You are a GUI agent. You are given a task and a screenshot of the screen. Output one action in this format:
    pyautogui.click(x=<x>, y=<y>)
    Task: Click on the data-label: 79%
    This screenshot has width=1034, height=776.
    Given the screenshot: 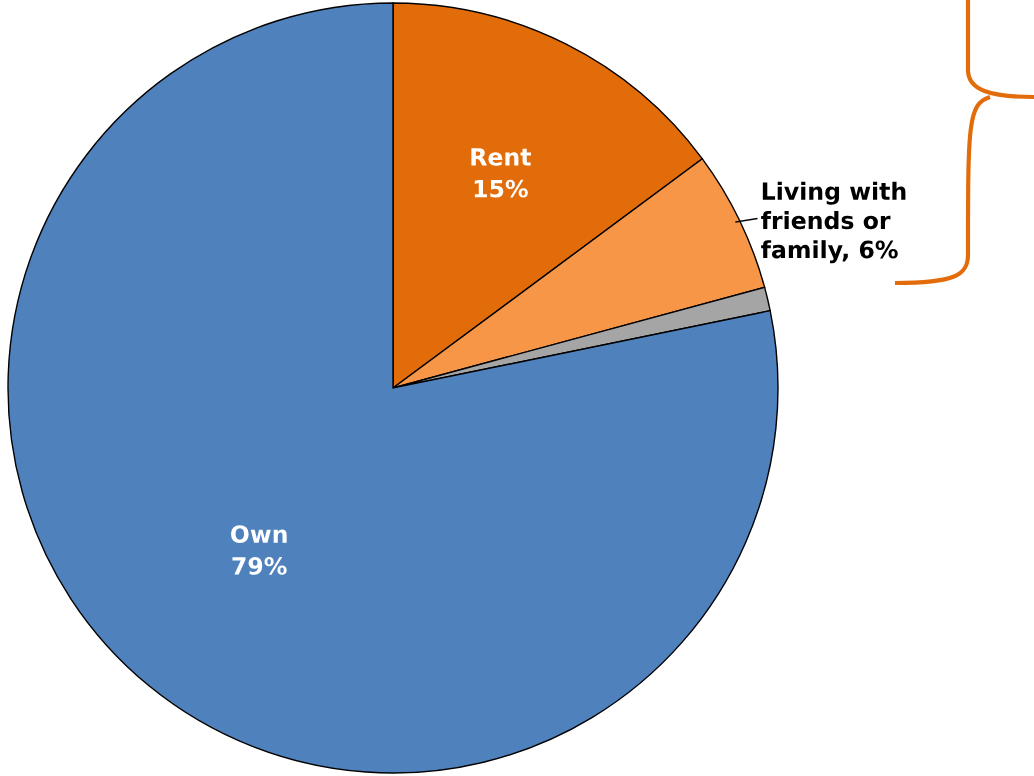 What is the action you would take?
    pyautogui.click(x=259, y=565)
    